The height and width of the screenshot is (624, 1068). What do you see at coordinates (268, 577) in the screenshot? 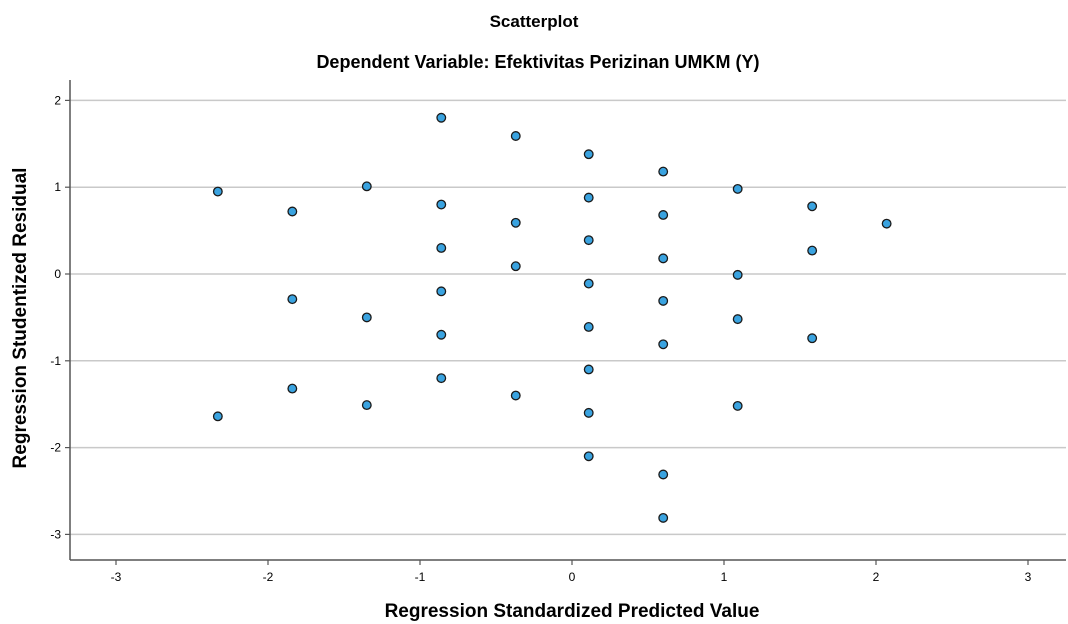
I see `x-tick-label: -2` at bounding box center [268, 577].